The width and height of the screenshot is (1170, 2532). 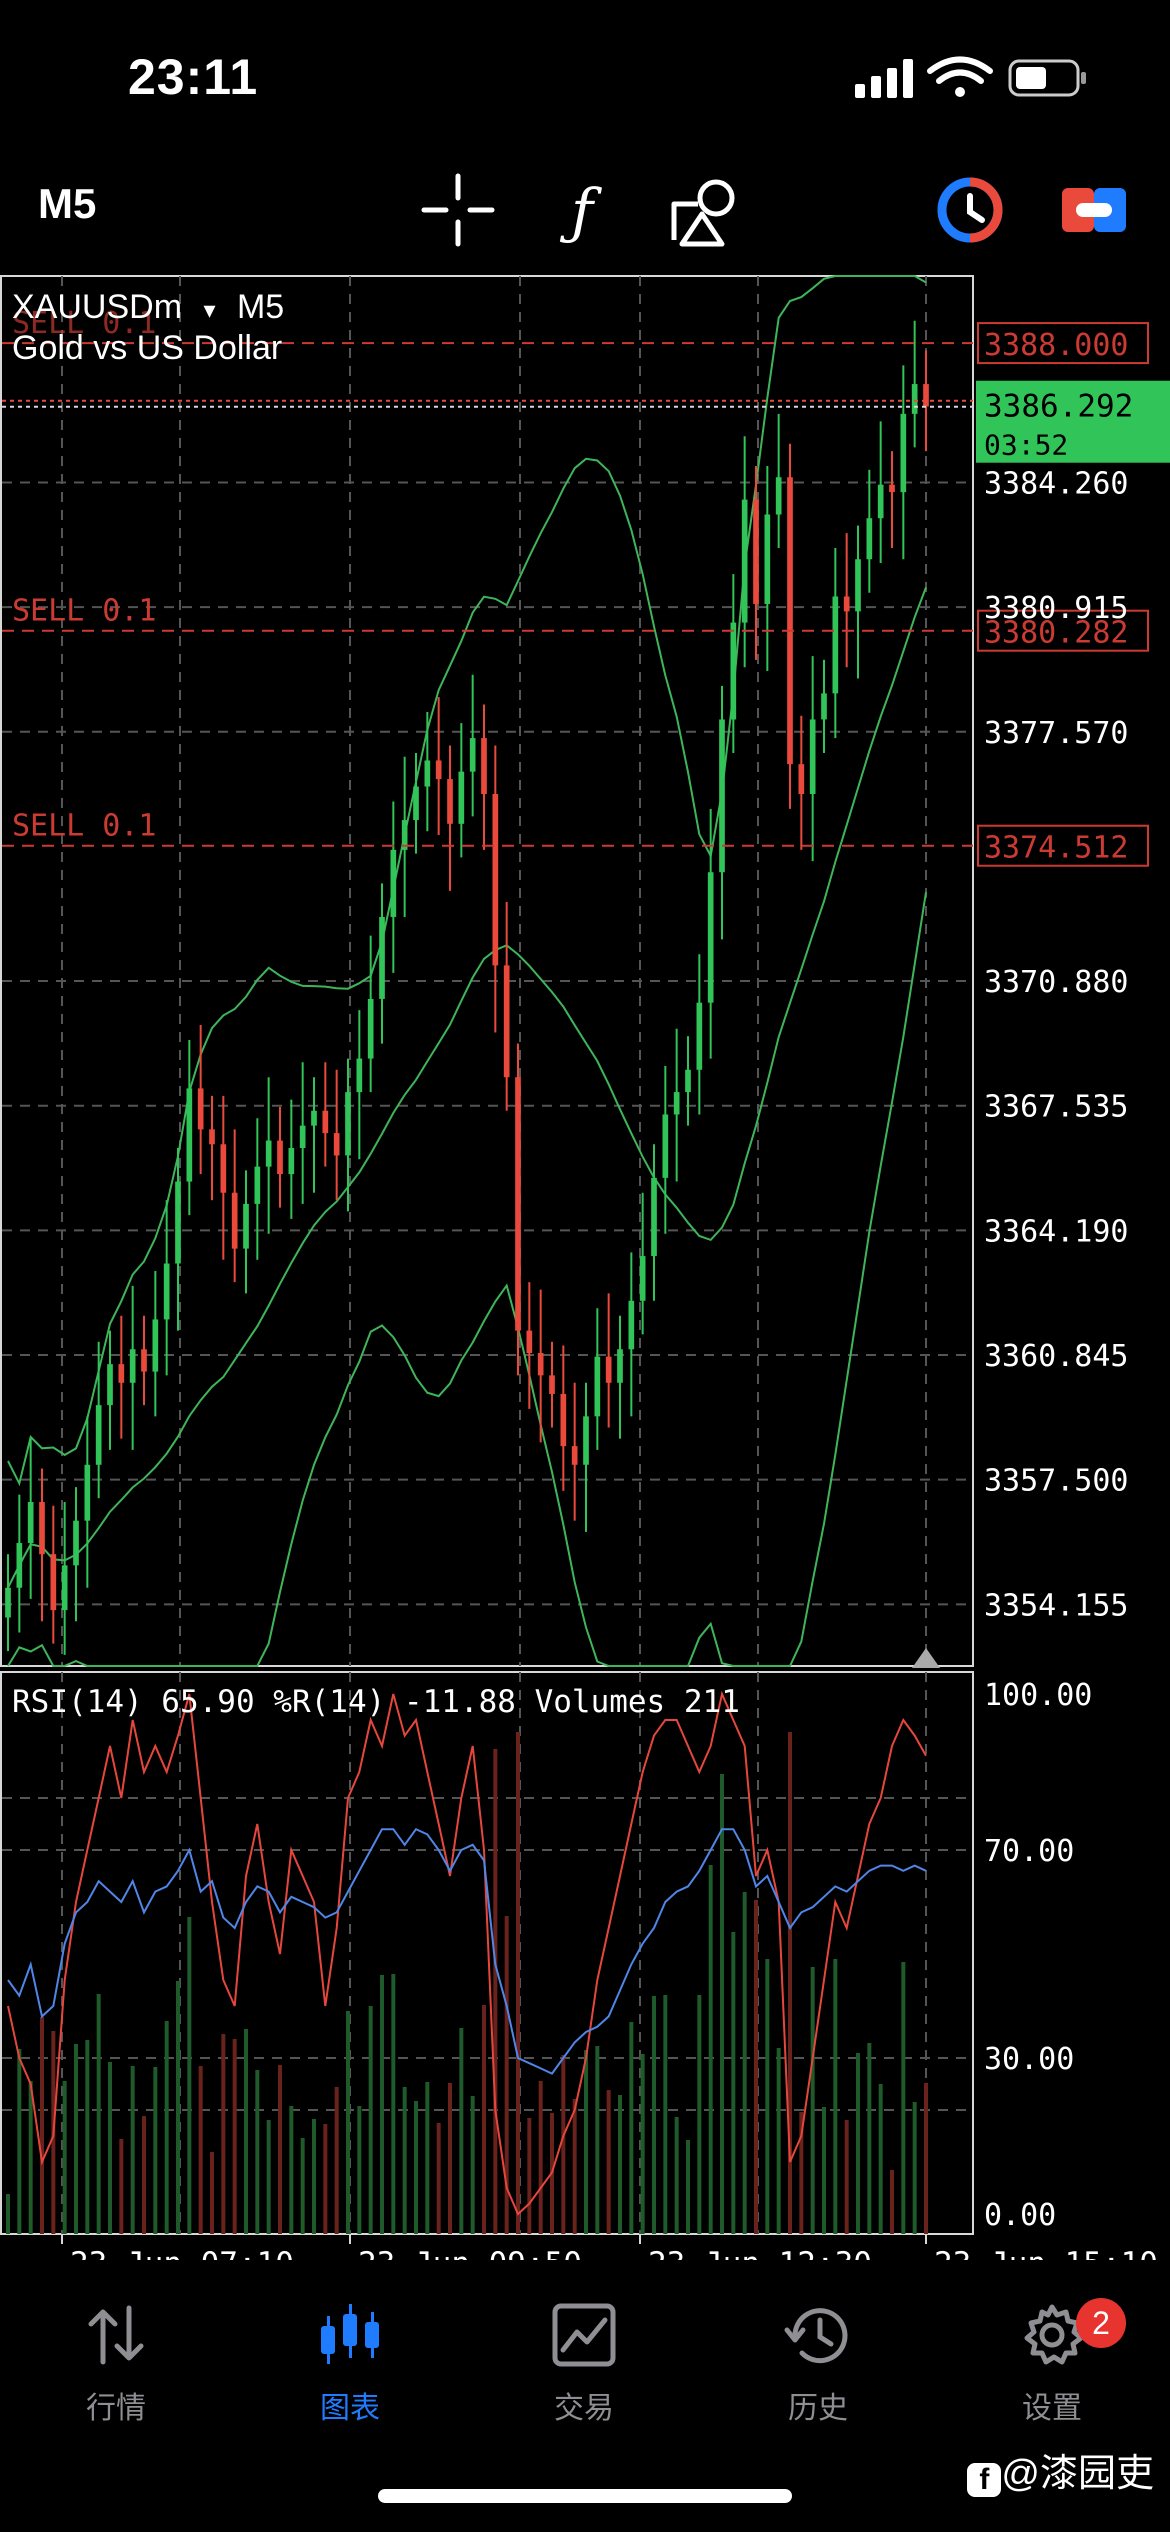 I want to click on chevron-down-icon: ▾, so click(x=209, y=310).